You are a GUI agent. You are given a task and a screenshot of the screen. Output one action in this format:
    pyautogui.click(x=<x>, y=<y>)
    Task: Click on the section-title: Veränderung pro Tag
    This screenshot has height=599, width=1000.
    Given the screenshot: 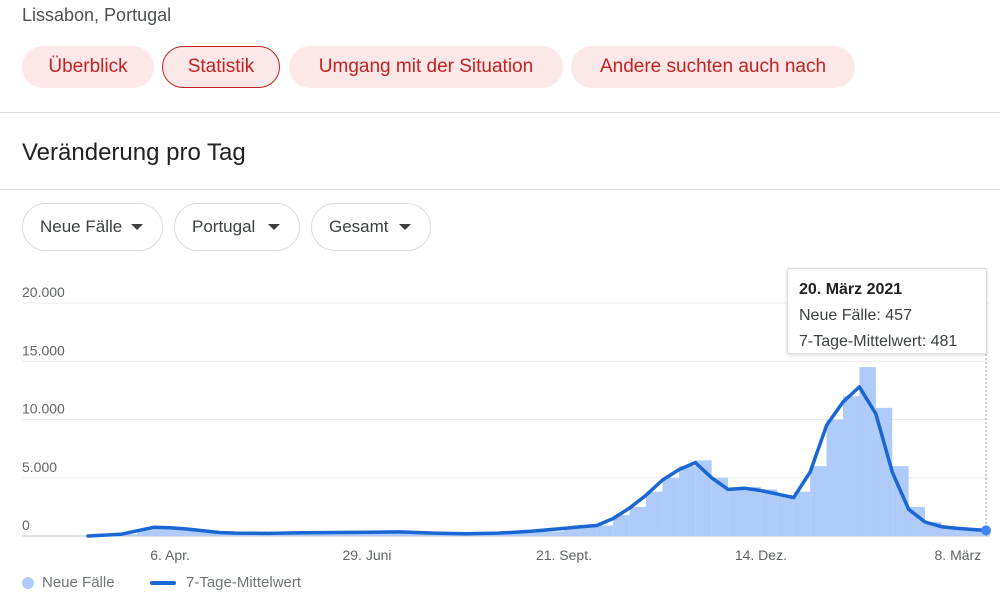 What is the action you would take?
    pyautogui.click(x=134, y=152)
    